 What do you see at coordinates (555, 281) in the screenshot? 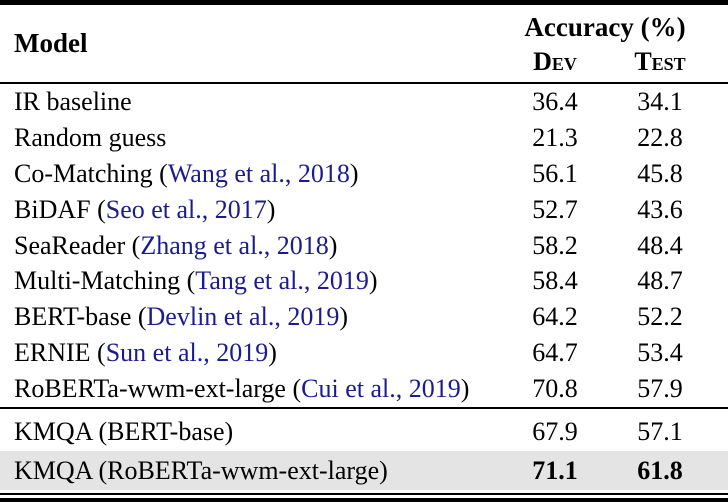
I see `dev-score-cell: 58.4` at bounding box center [555, 281].